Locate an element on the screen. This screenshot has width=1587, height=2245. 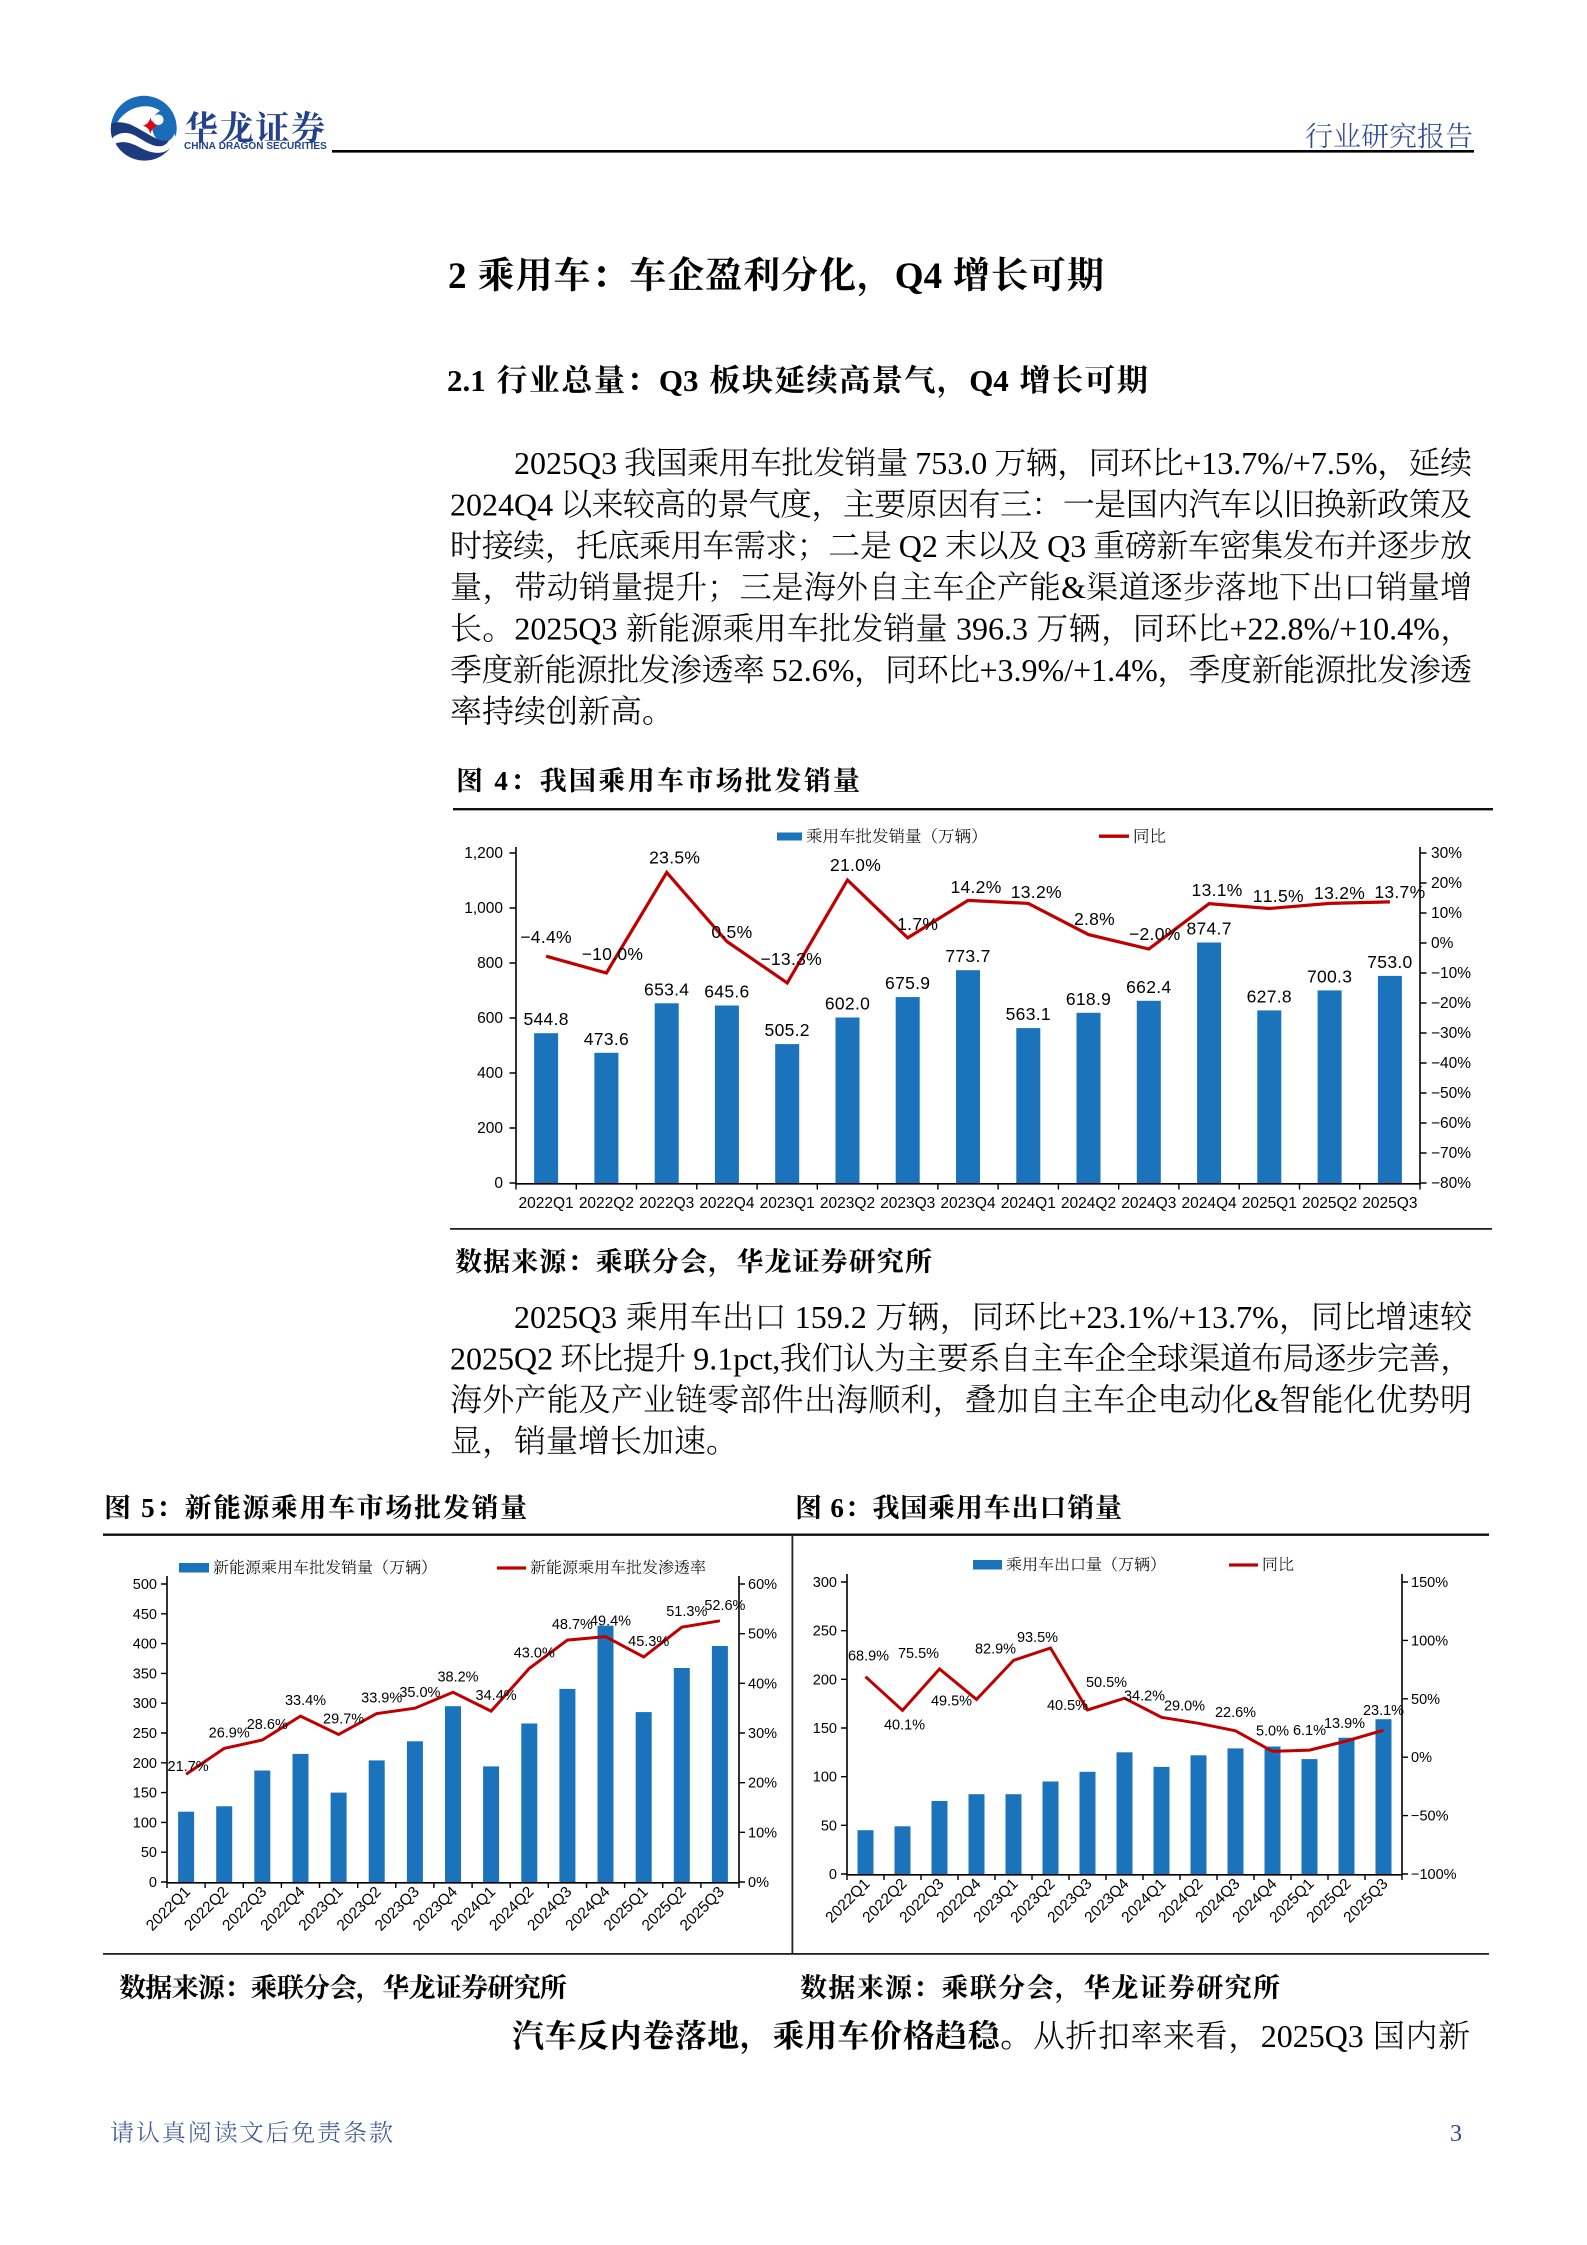
svg-text: 2024Q2 is located at coordinates (1088, 1203).